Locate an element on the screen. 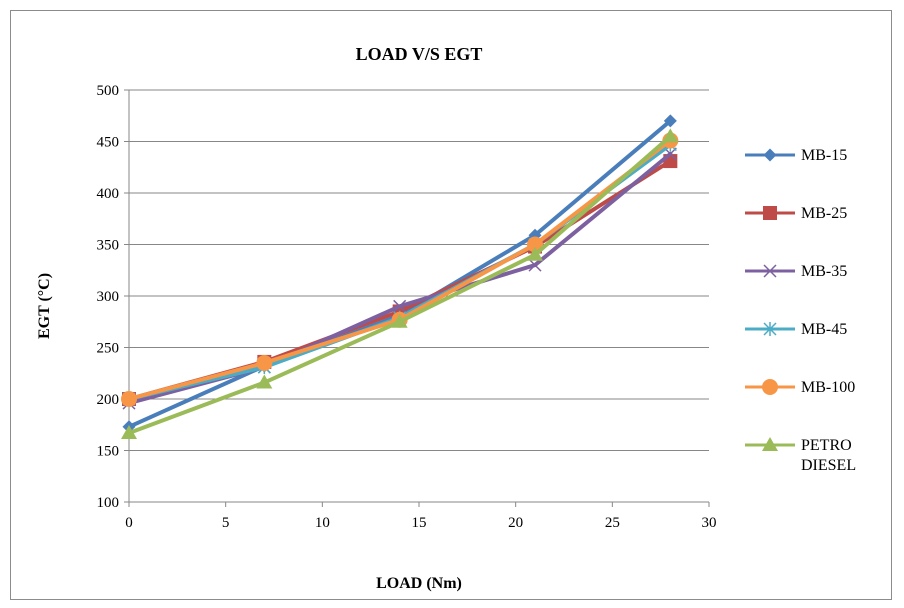  x-tick-label: 15 is located at coordinates (419, 523).